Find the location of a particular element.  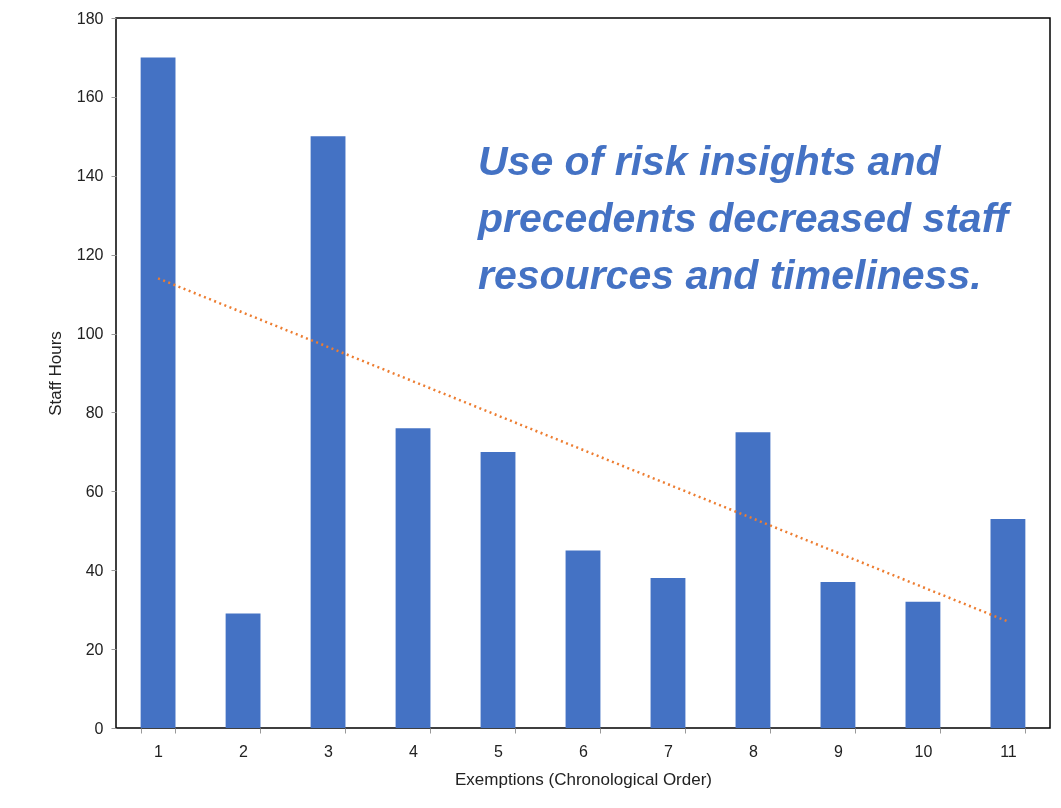

y-tick-label: 40 is located at coordinates (94, 570).